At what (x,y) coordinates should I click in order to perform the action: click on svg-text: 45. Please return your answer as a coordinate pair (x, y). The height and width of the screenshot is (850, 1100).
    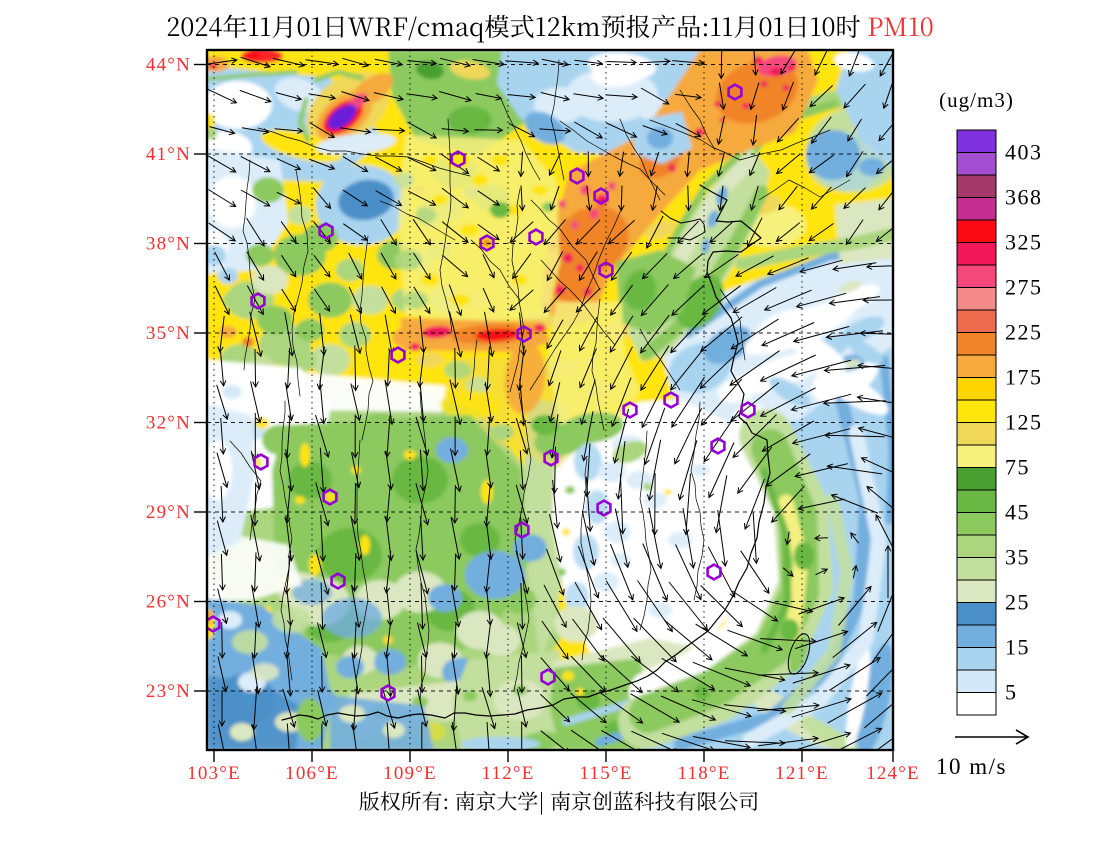
    Looking at the image, I should click on (1017, 512).